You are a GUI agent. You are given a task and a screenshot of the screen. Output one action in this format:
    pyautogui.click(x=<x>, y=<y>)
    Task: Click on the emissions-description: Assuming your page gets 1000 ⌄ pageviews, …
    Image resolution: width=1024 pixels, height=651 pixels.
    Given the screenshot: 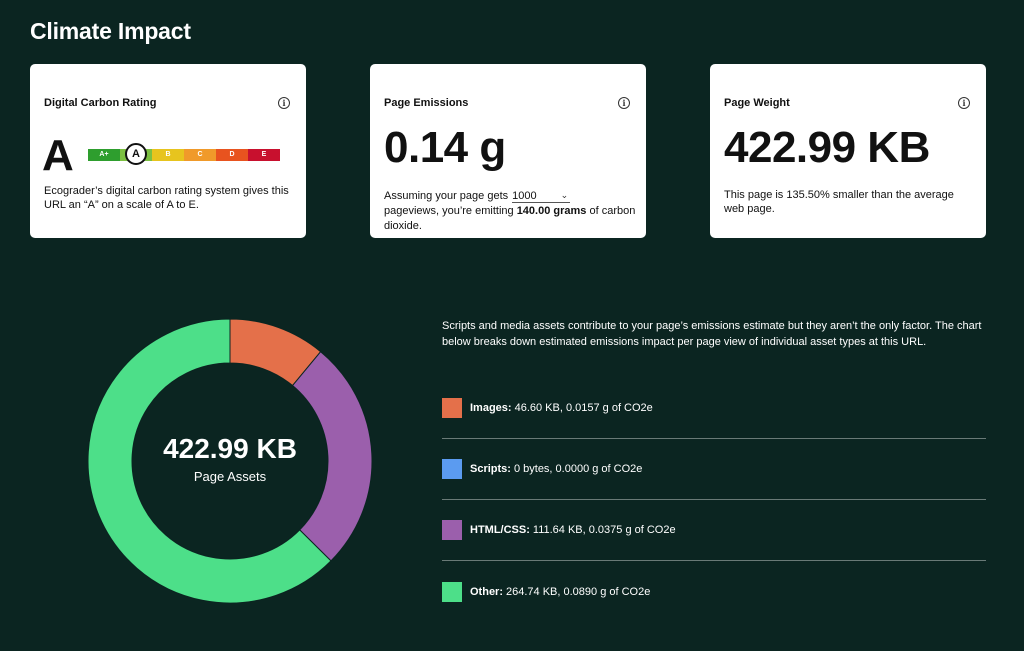 What is the action you would take?
    pyautogui.click(x=510, y=211)
    